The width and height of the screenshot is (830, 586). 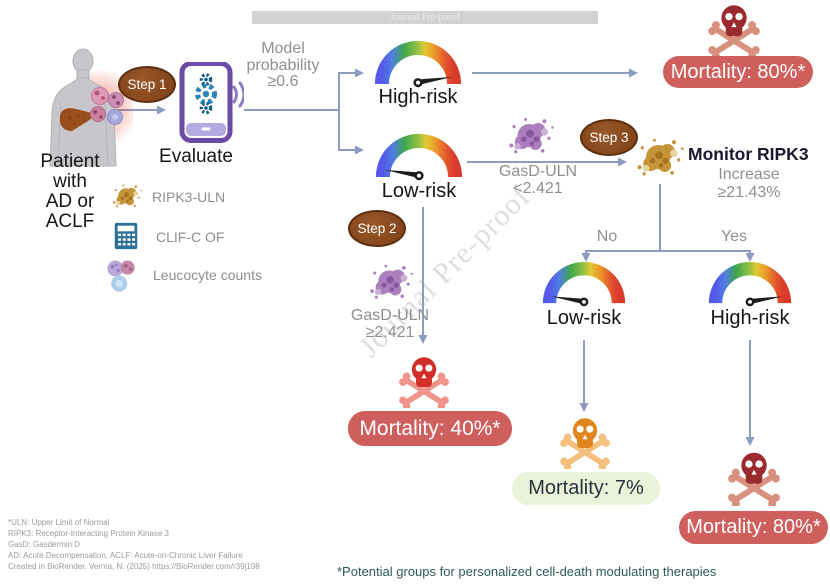 What do you see at coordinates (70, 201) in the screenshot?
I see `patient-label-line: AD or` at bounding box center [70, 201].